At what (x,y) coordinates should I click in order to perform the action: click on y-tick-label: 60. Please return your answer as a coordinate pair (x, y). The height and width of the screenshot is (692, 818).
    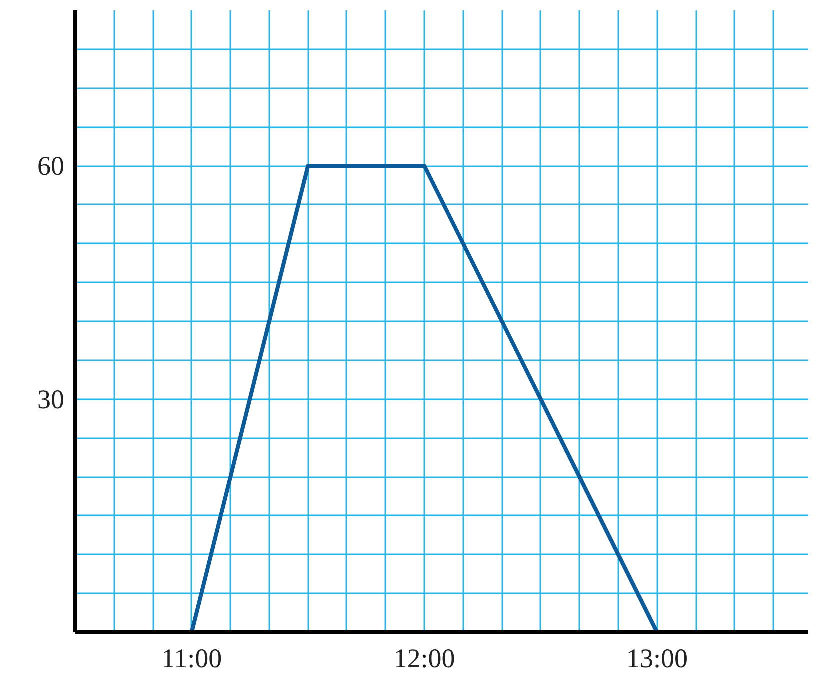
    Looking at the image, I should click on (51, 166).